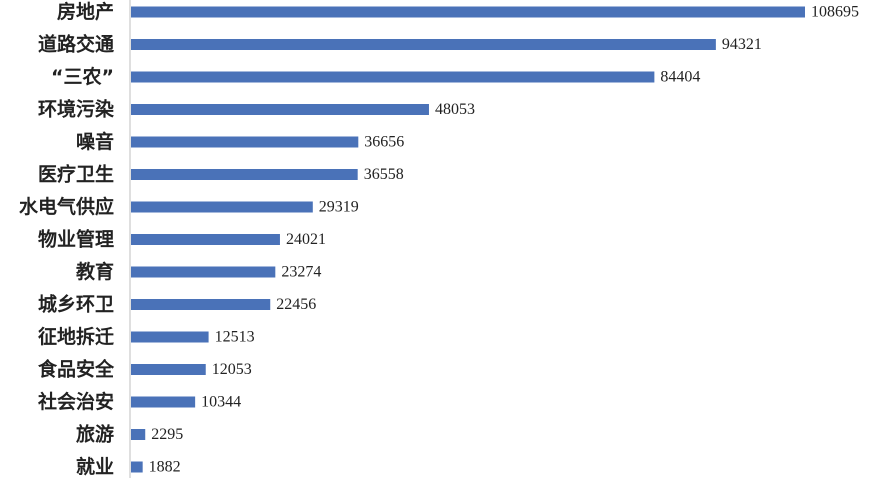  What do you see at coordinates (835, 12) in the screenshot?
I see `value-label-0: 108695` at bounding box center [835, 12].